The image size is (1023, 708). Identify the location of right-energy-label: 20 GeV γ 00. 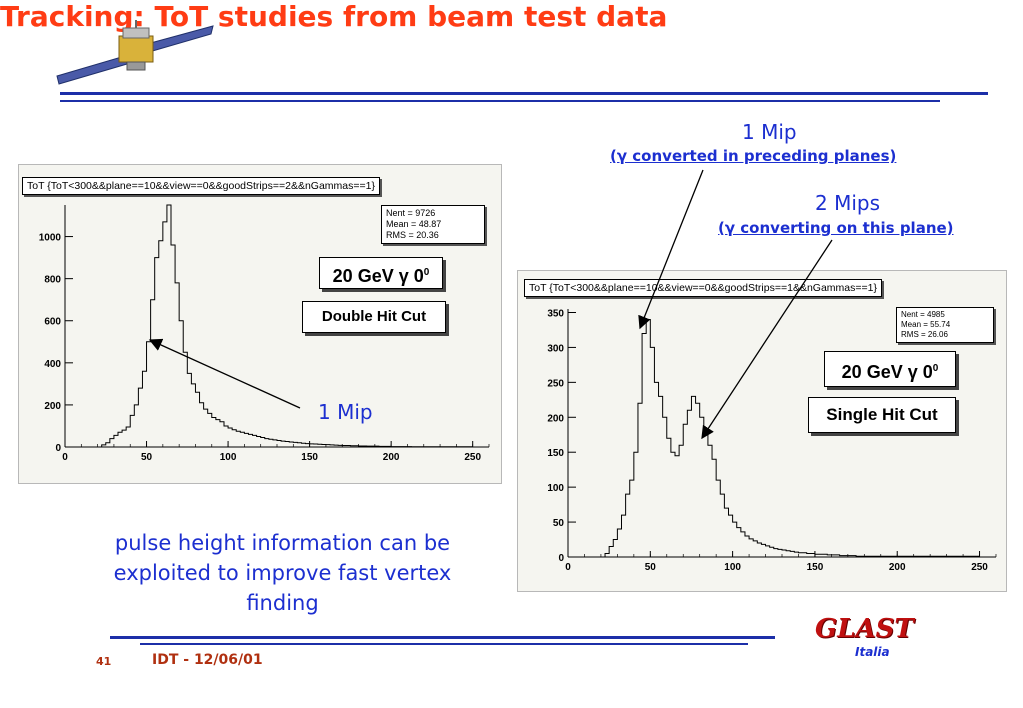
(890, 369).